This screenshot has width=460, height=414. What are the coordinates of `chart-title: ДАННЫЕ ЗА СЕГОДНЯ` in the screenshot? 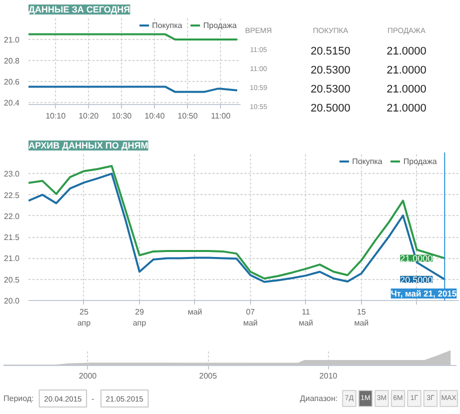 It's located at (79, 9).